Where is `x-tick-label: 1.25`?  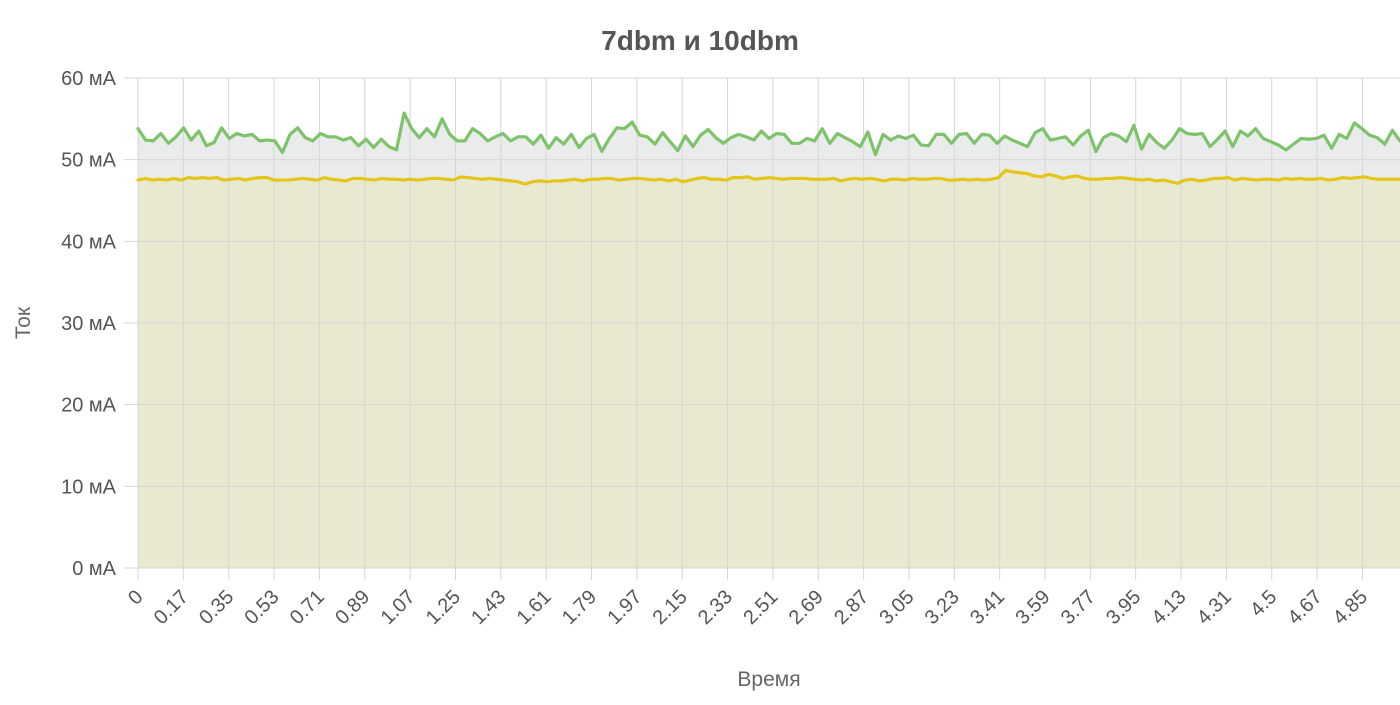
x-tick-label: 1.25 is located at coordinates (443, 607).